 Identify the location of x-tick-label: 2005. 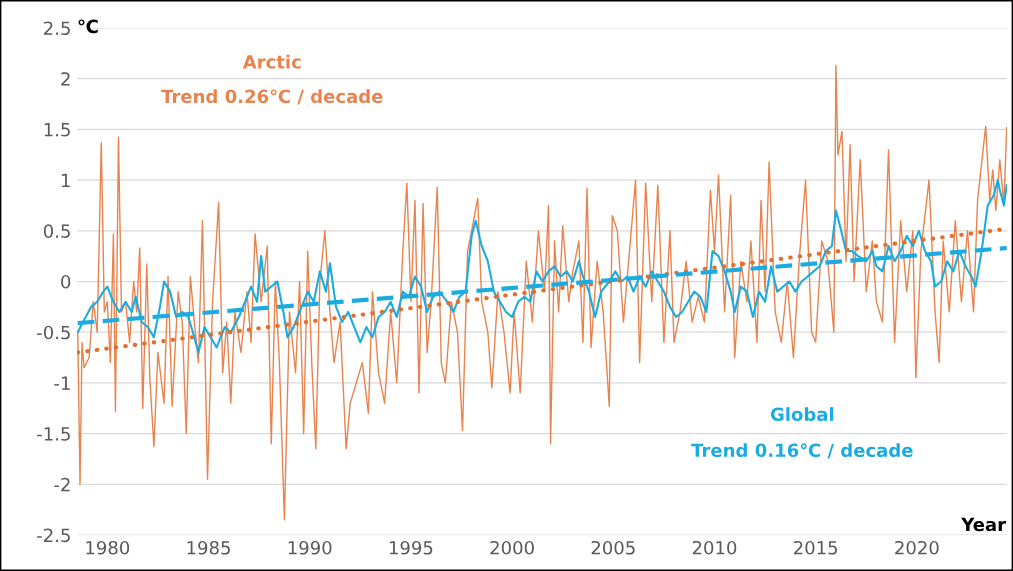
(613, 547).